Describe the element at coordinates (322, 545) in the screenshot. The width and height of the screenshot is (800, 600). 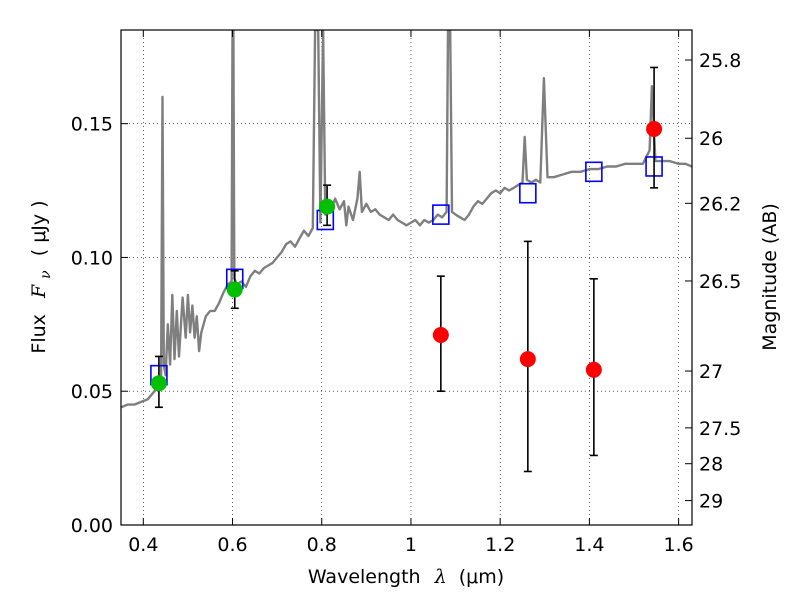
I see `x-tick-label: 0.8` at that location.